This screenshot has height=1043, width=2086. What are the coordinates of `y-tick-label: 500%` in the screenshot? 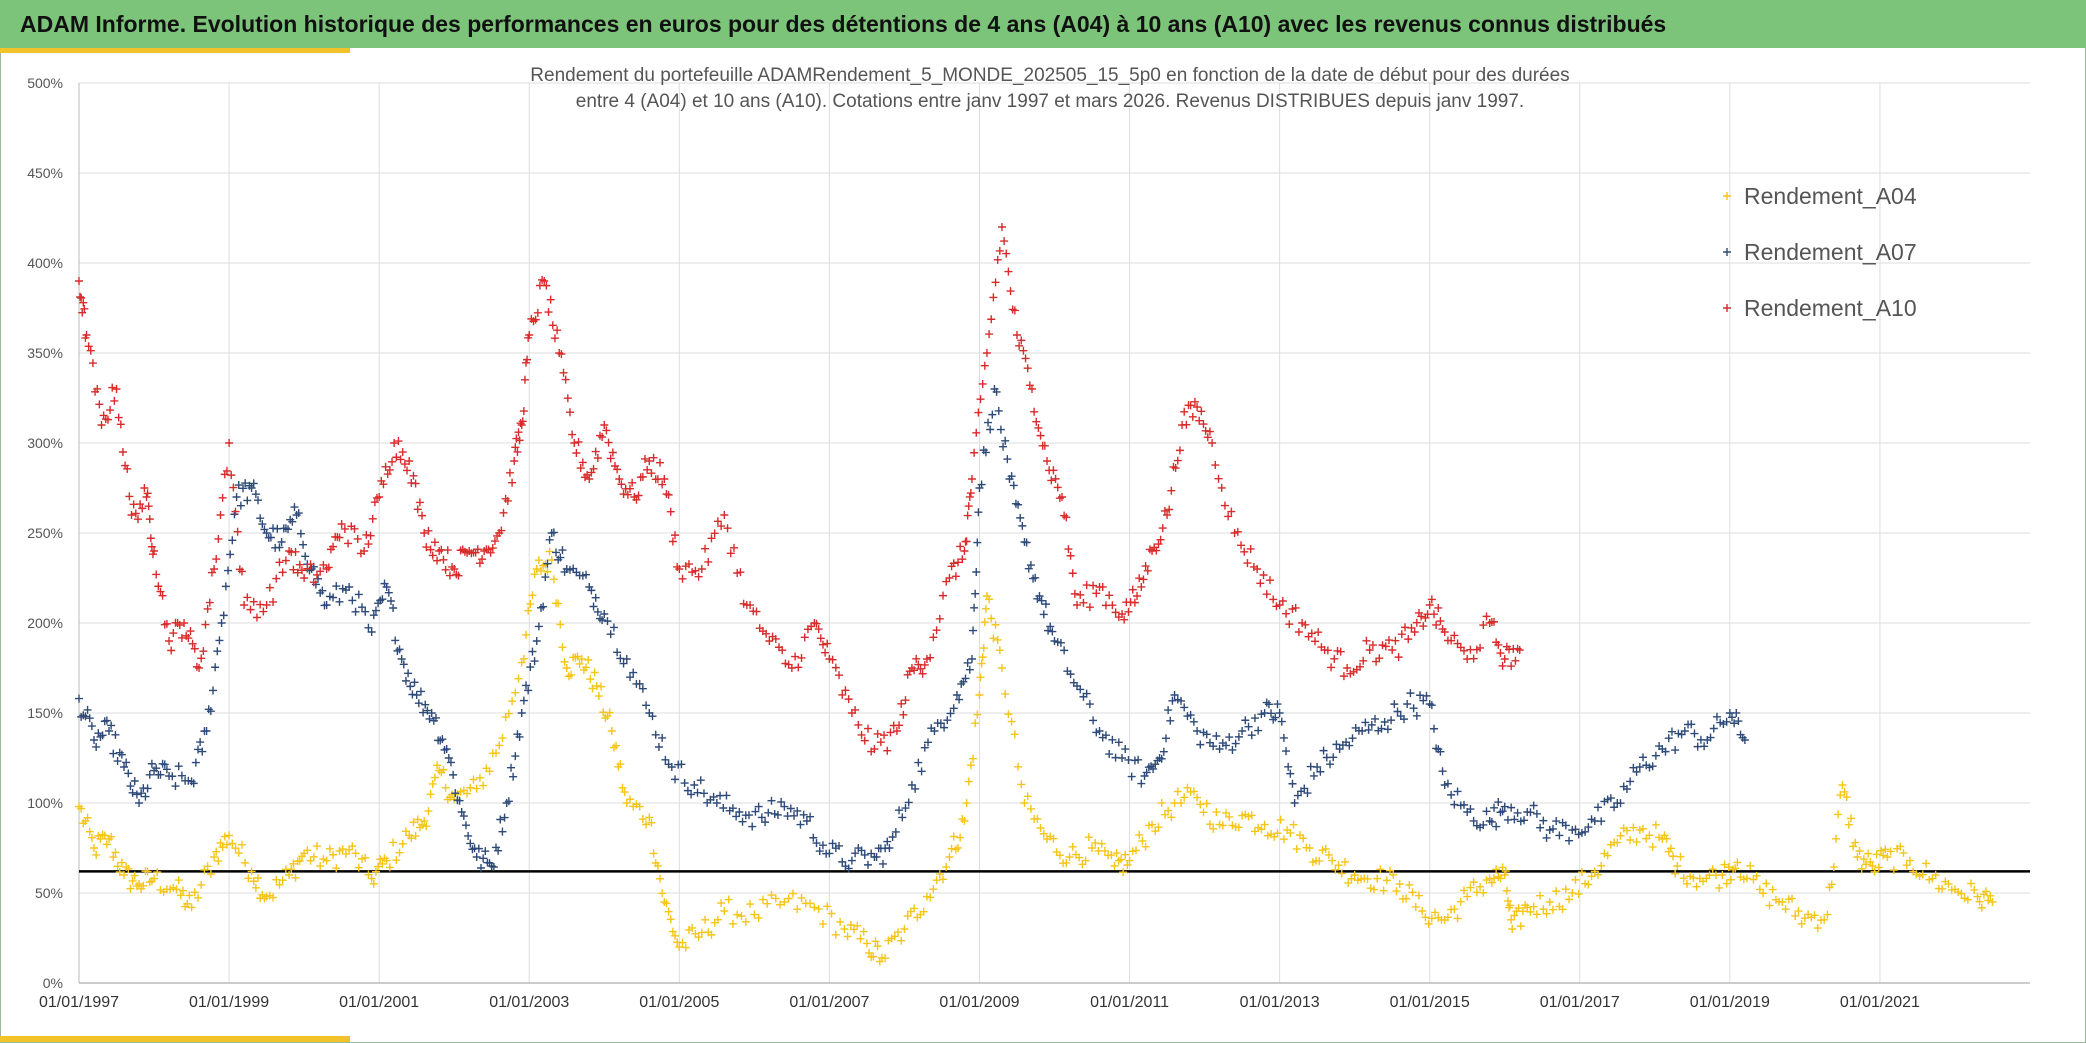 It's located at (45, 83).